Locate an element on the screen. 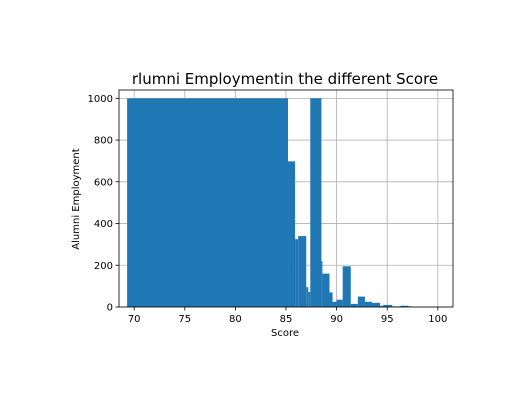  y-tick-label: 600 is located at coordinates (103, 182).